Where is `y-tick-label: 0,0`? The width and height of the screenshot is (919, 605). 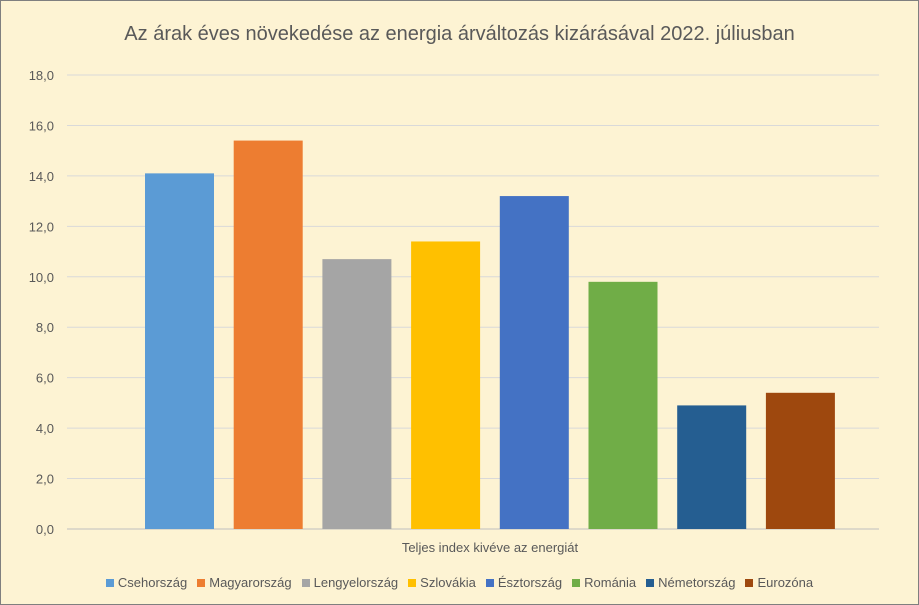 y-tick-label: 0,0 is located at coordinates (45, 529).